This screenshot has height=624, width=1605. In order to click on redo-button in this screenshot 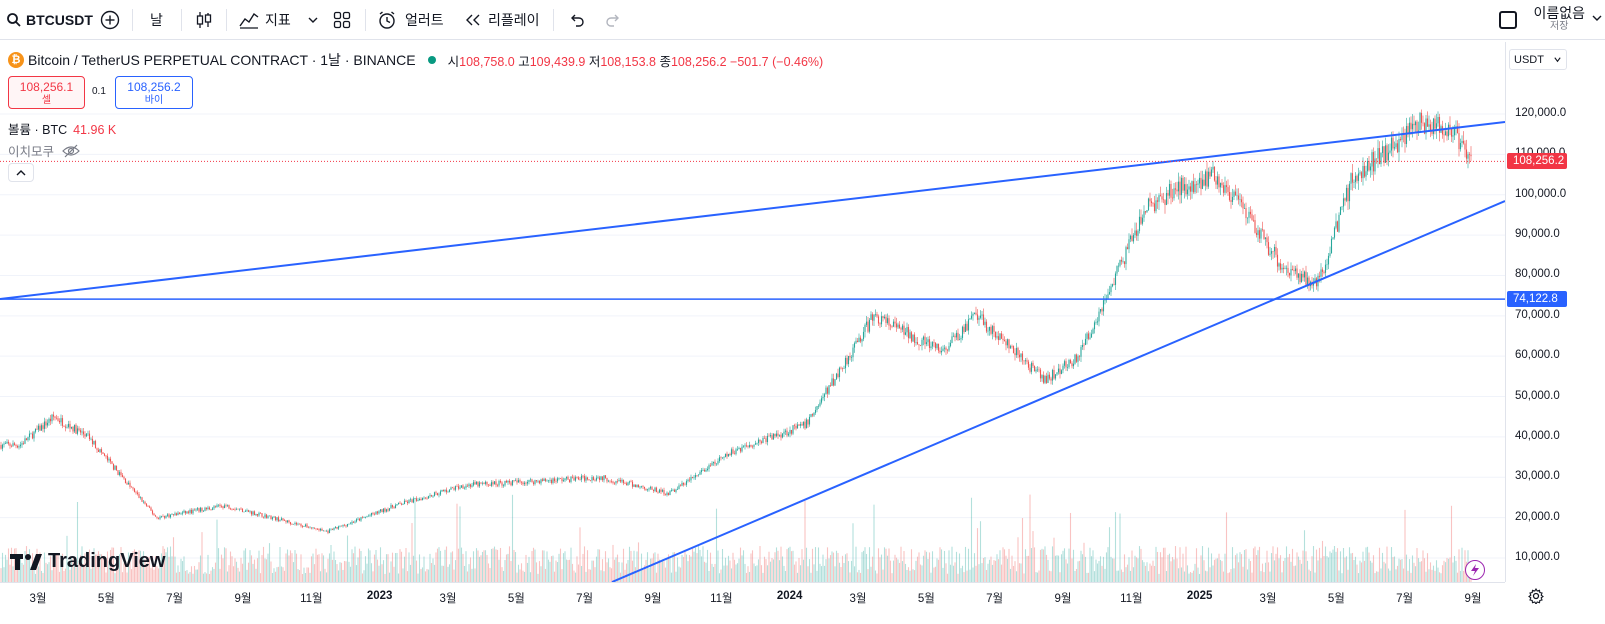, I will do `click(613, 20)`.